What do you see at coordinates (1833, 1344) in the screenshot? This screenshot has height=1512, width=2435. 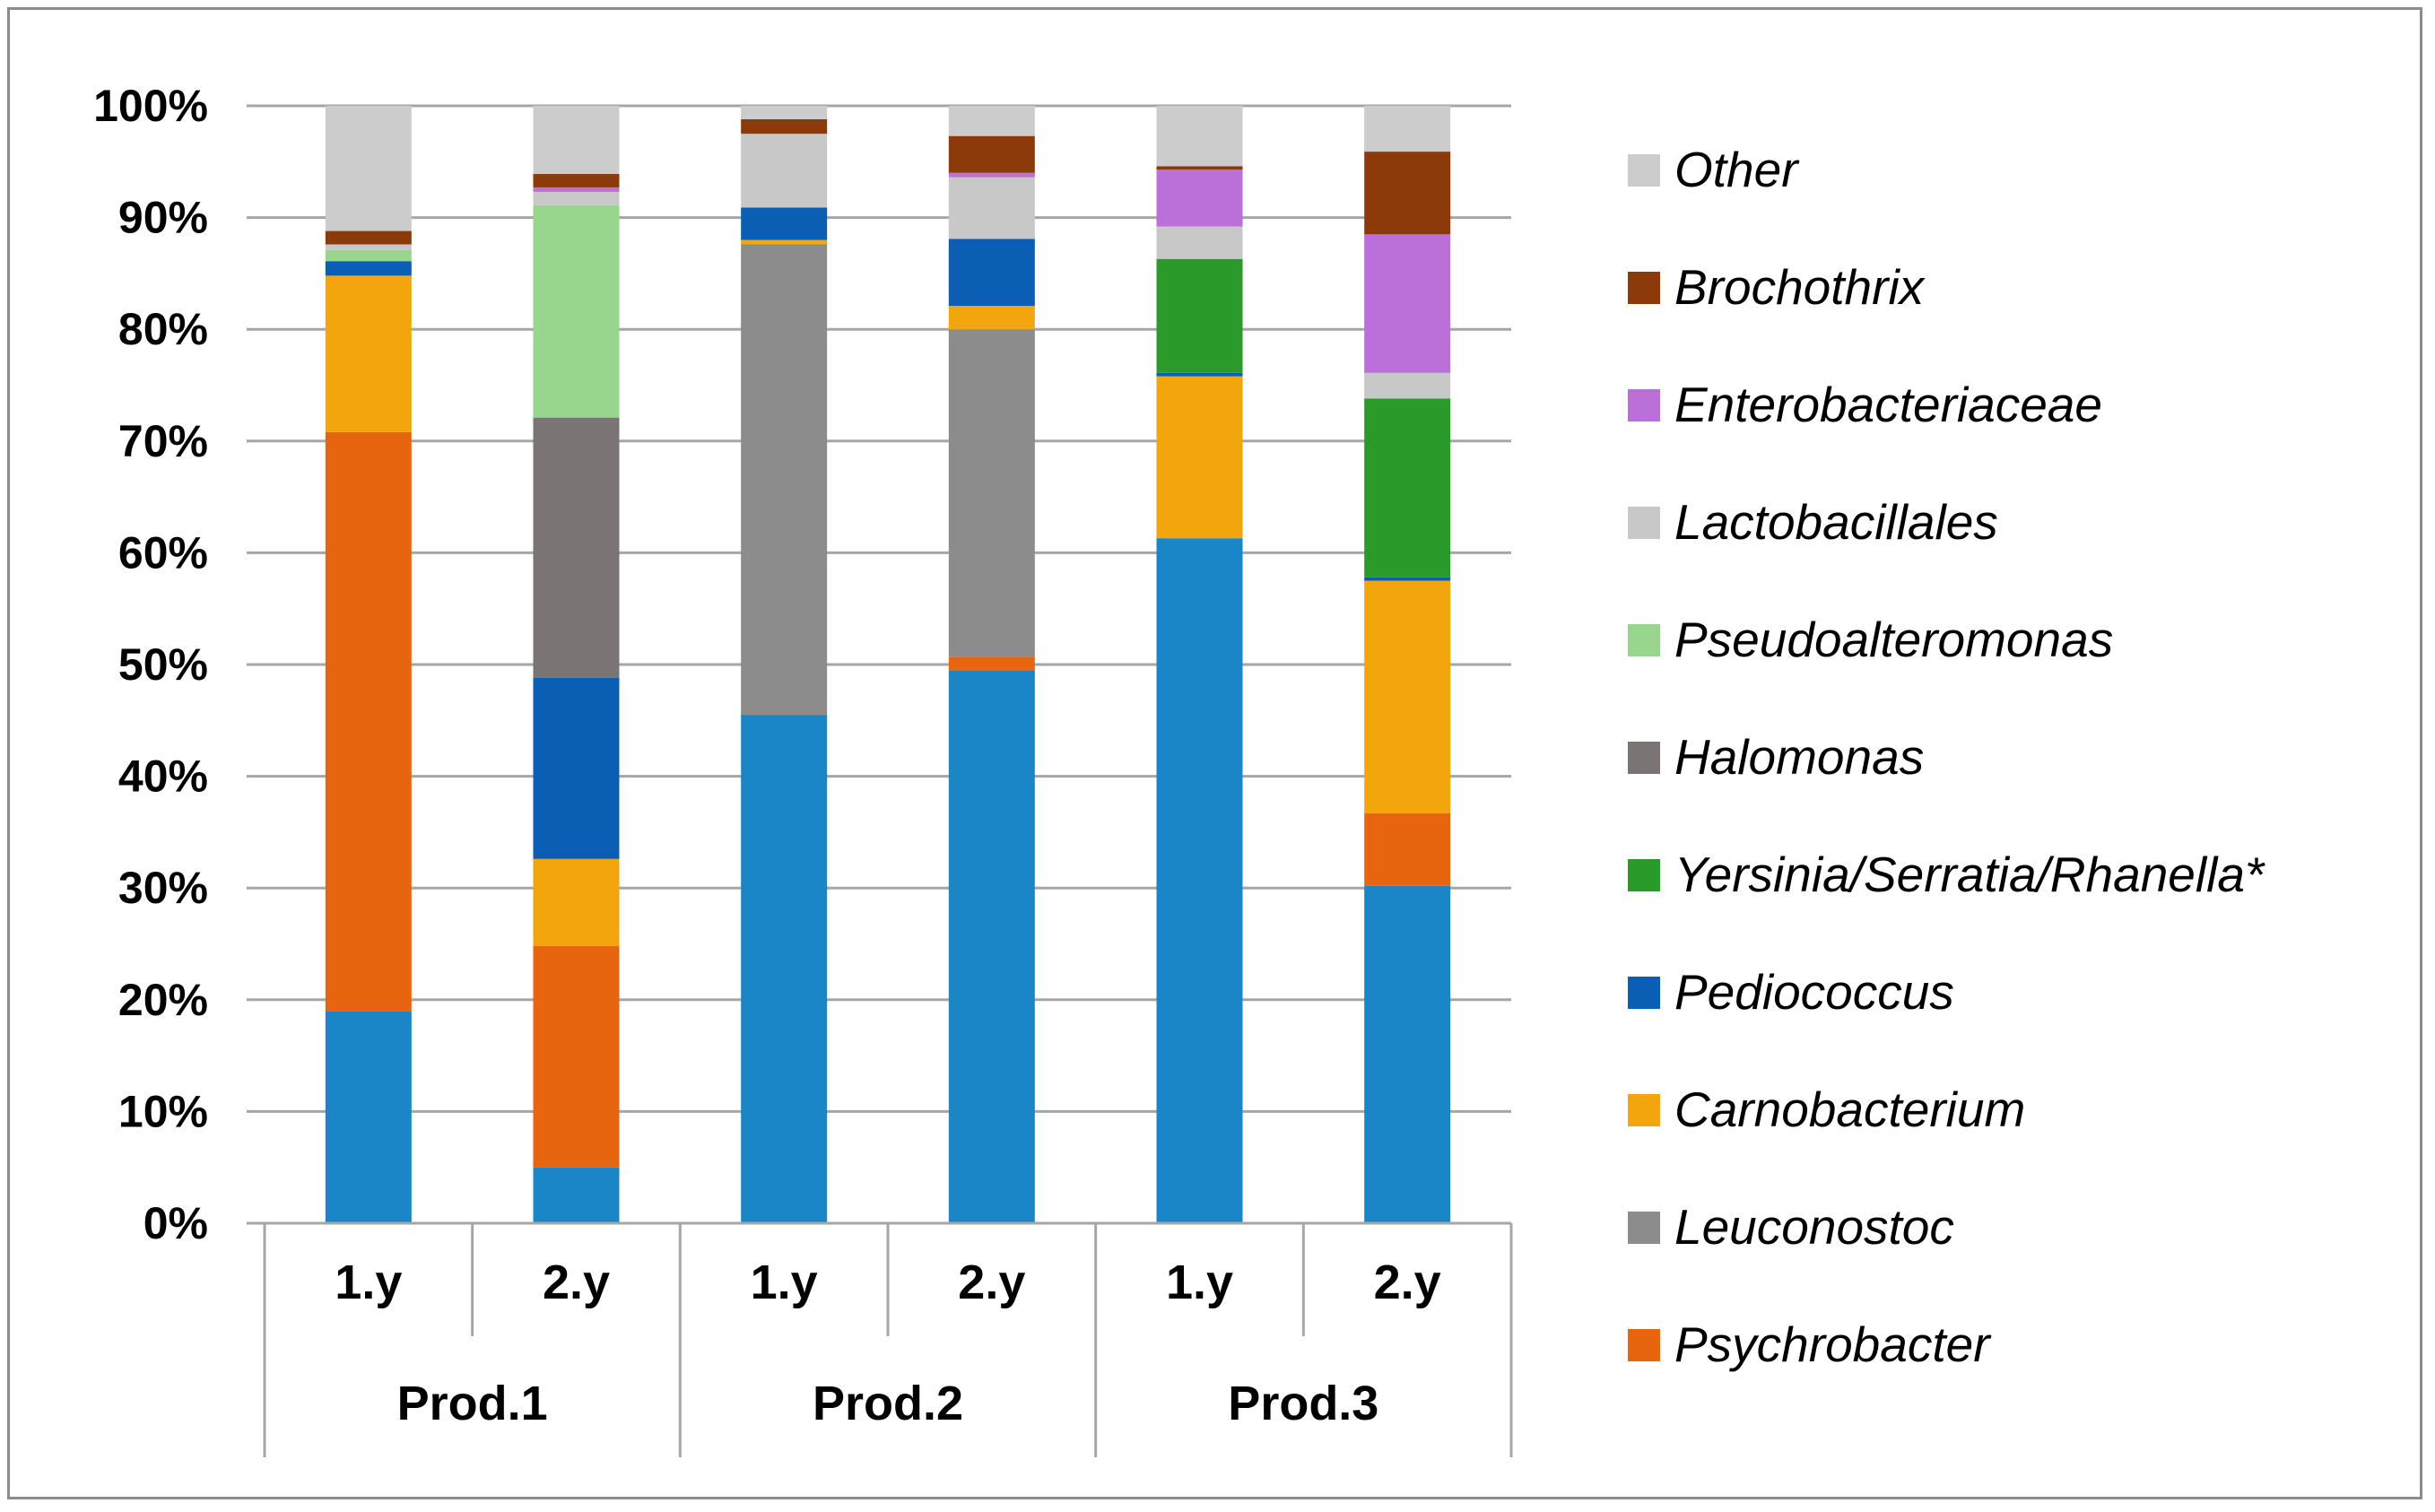 I see `legend-label: Psychrobacter` at bounding box center [1833, 1344].